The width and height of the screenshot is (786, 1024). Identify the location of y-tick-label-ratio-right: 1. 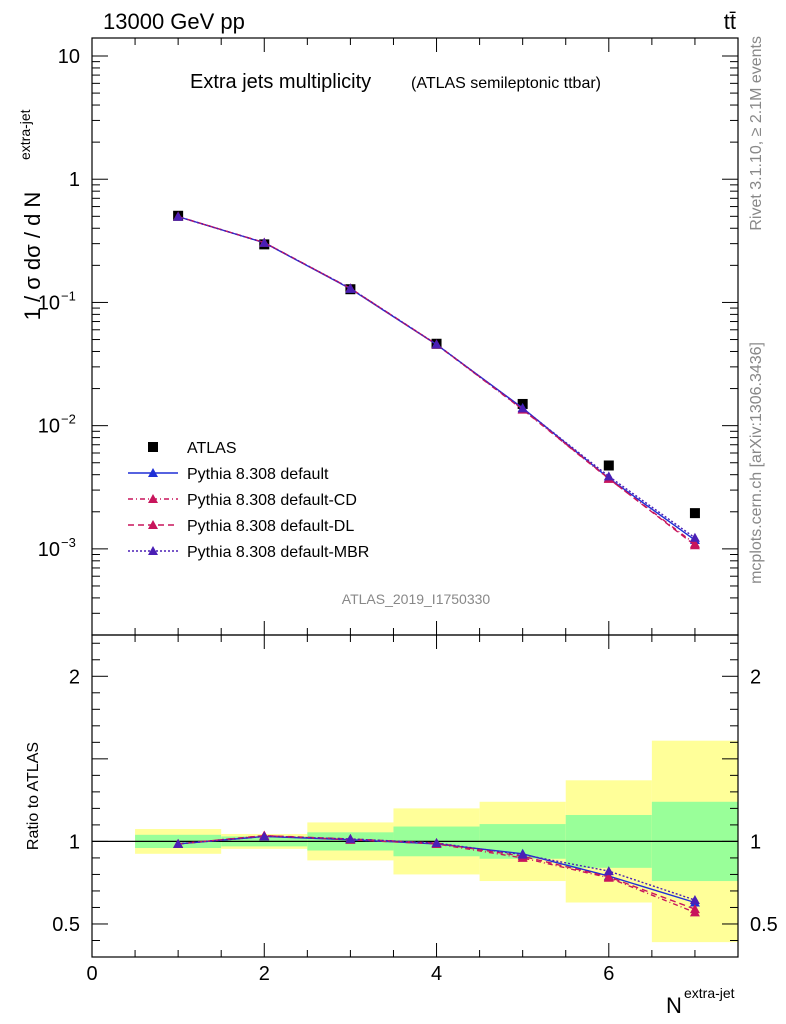
(755, 842).